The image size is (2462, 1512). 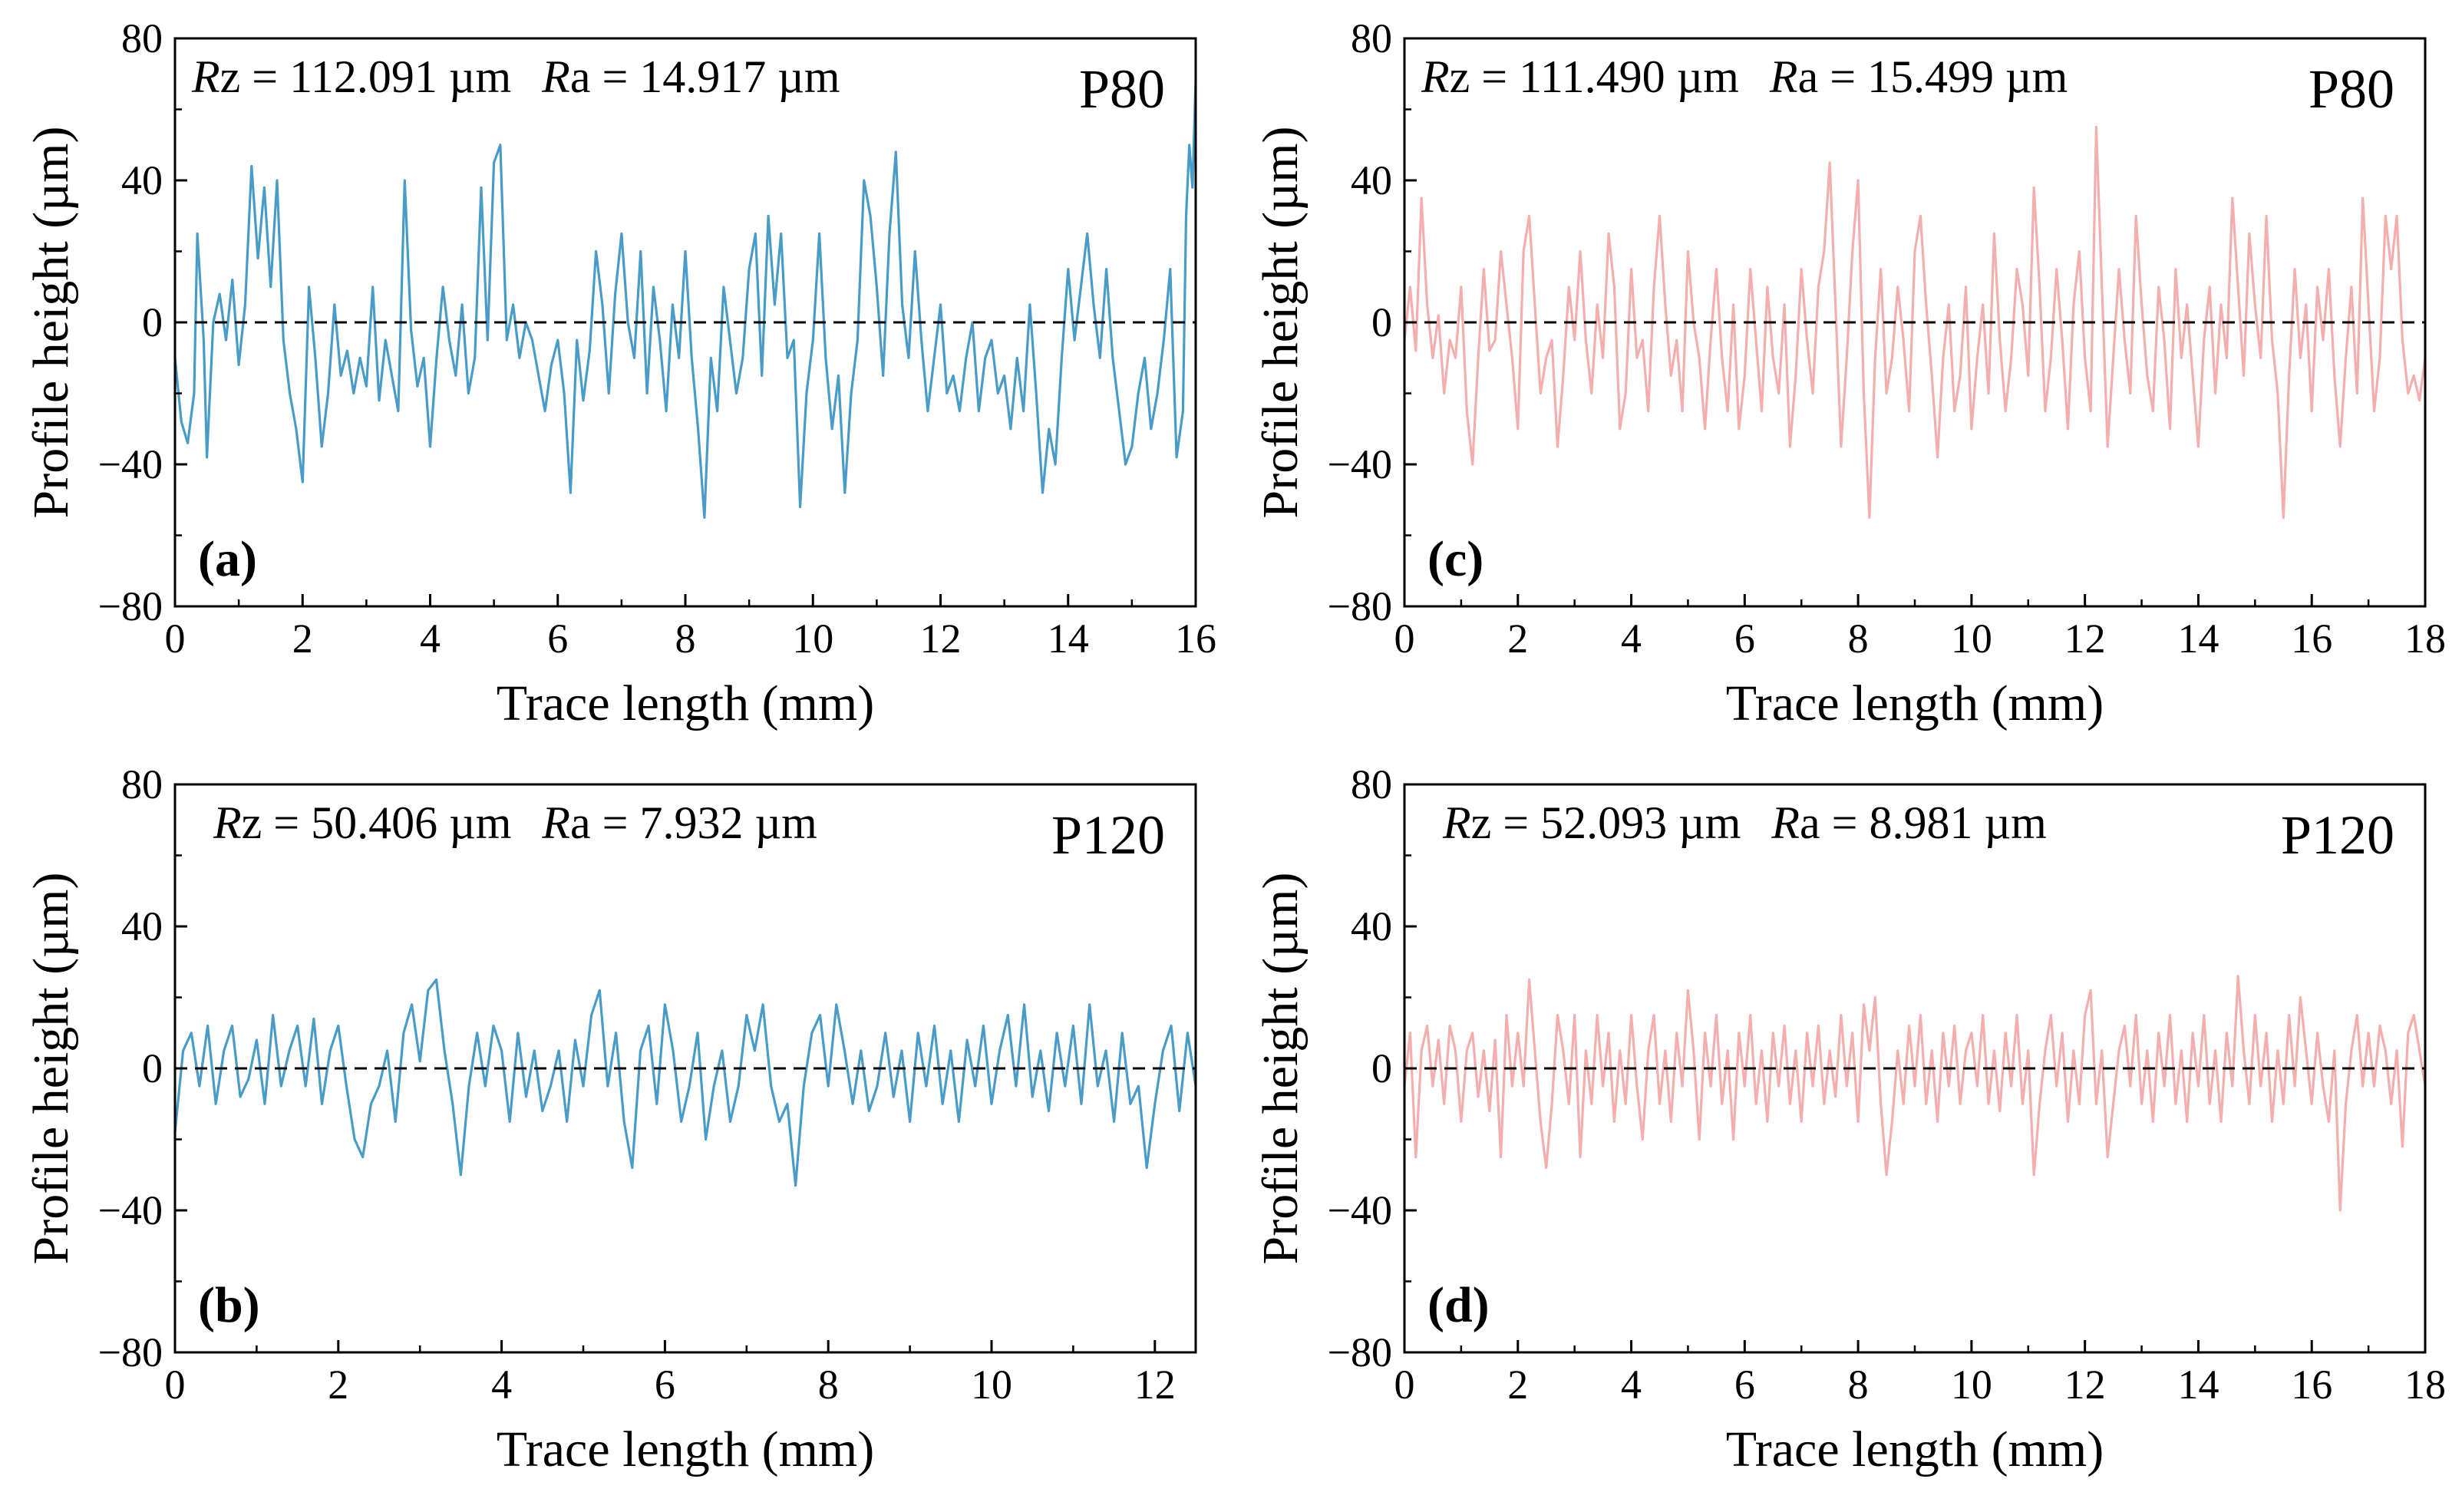 I want to click on roughness-annotation: Rz = 50.406 µm Ra = 7.932 µm, so click(x=515, y=823).